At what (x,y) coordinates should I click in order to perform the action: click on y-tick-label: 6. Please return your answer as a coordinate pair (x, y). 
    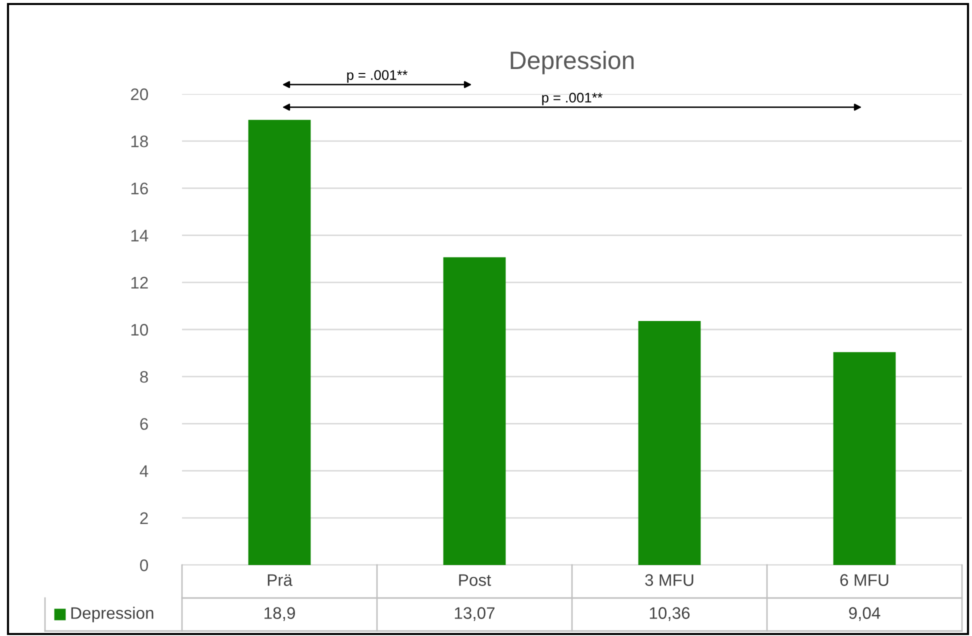
    Looking at the image, I should click on (144, 424).